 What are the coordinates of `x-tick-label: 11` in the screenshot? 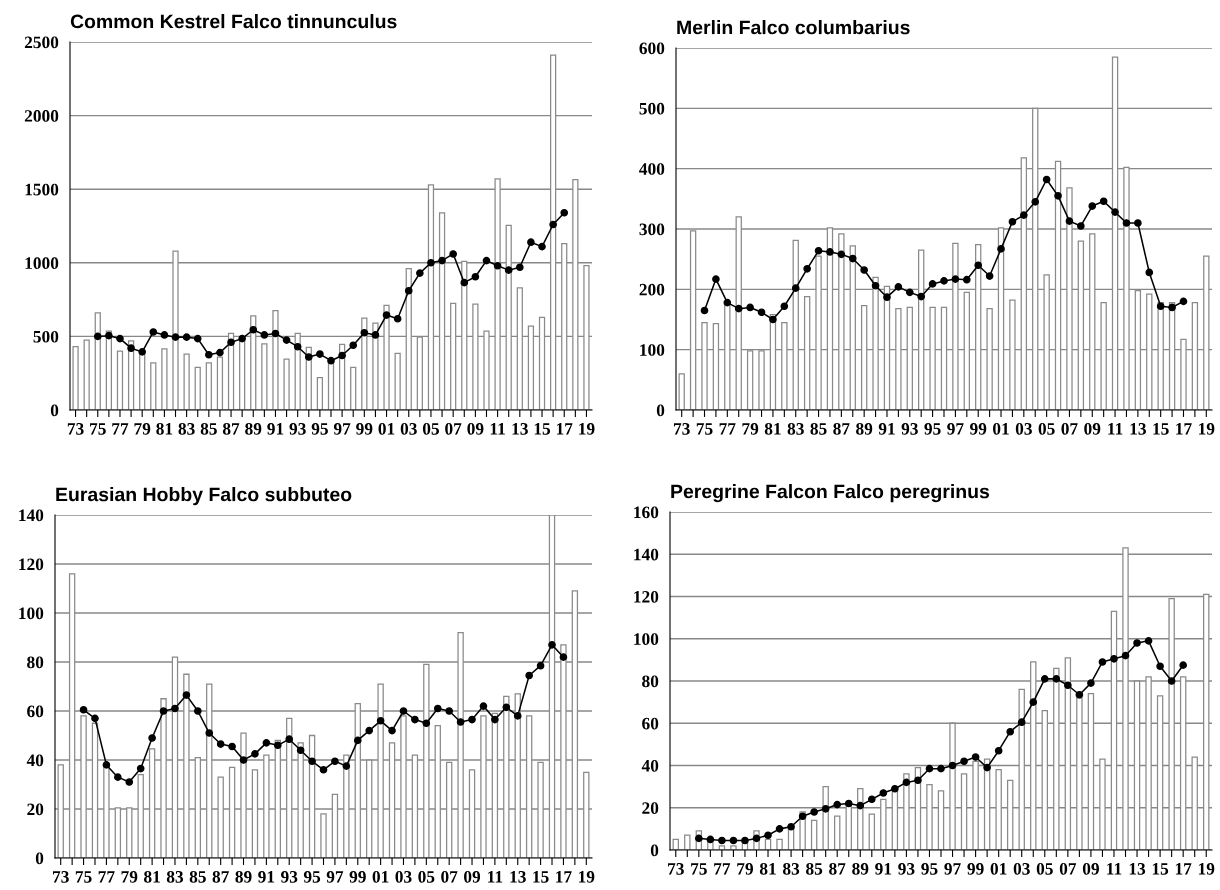 It's located at (495, 877).